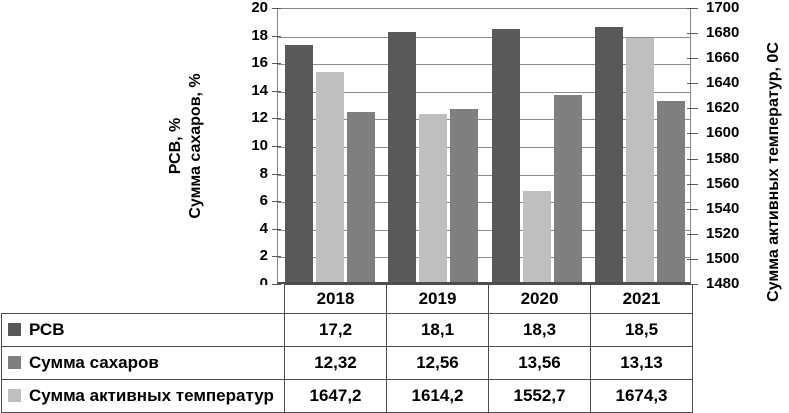  What do you see at coordinates (195, 146) in the screenshot?
I see `left-axis-title-line2: Сумма сахаров, %` at bounding box center [195, 146].